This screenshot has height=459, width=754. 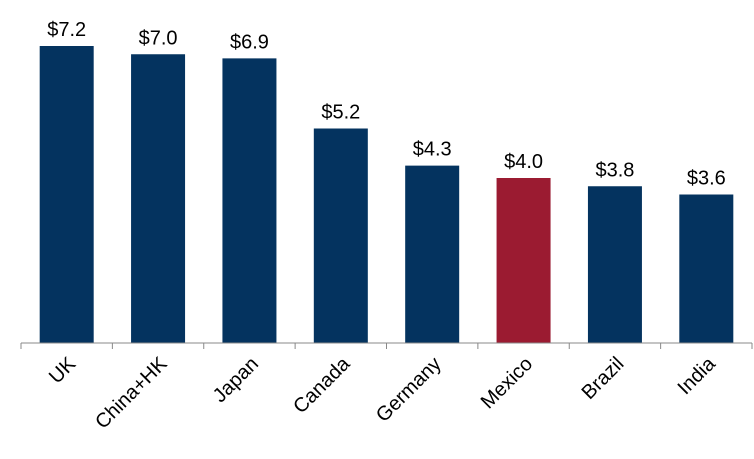 I want to click on x-tick-label: Brazil, so click(x=603, y=378).